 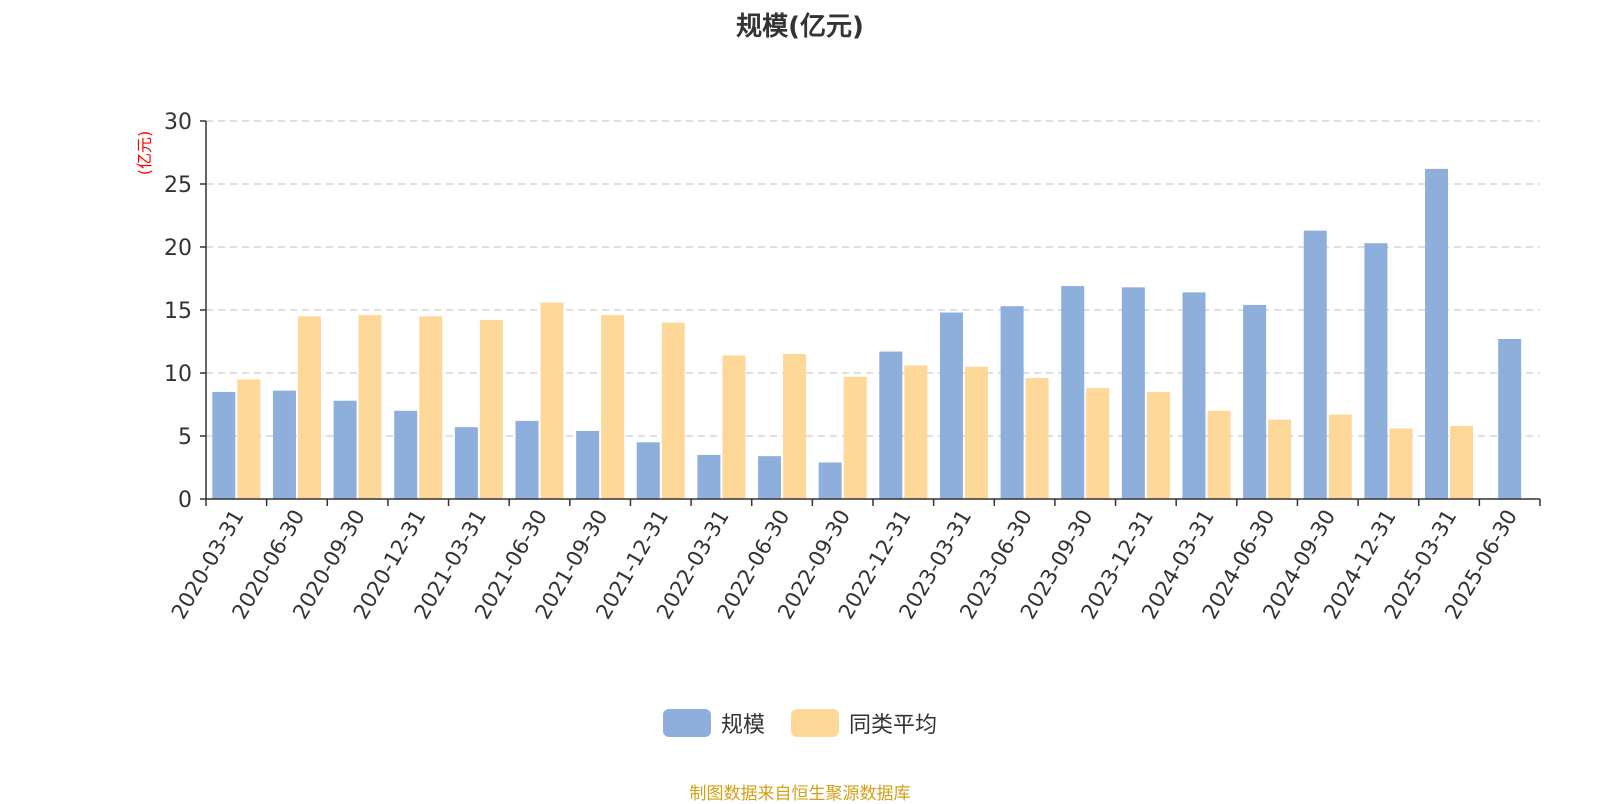 I want to click on y-tick-label: 25, so click(x=178, y=185).